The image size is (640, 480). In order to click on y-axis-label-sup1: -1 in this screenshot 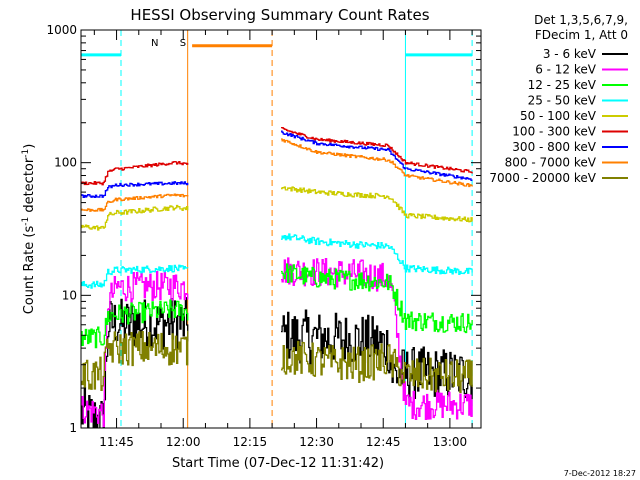, I will do `click(26, 221)`.